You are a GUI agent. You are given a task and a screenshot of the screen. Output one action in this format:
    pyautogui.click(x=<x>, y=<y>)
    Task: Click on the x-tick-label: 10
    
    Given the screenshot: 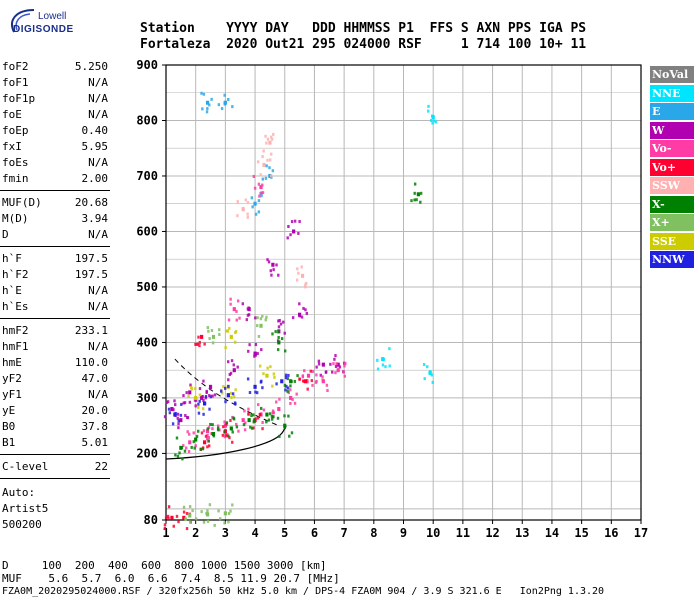 What is the action you would take?
    pyautogui.click(x=433, y=533)
    